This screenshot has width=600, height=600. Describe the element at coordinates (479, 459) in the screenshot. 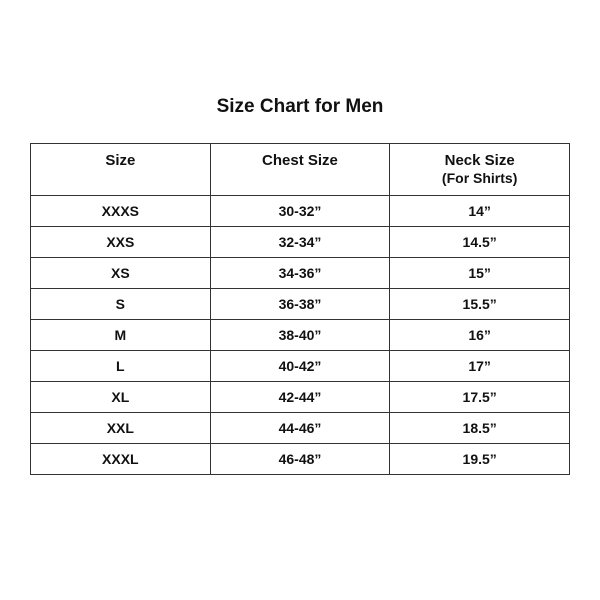

I see `neck-size-cell: 19.5”` at that location.